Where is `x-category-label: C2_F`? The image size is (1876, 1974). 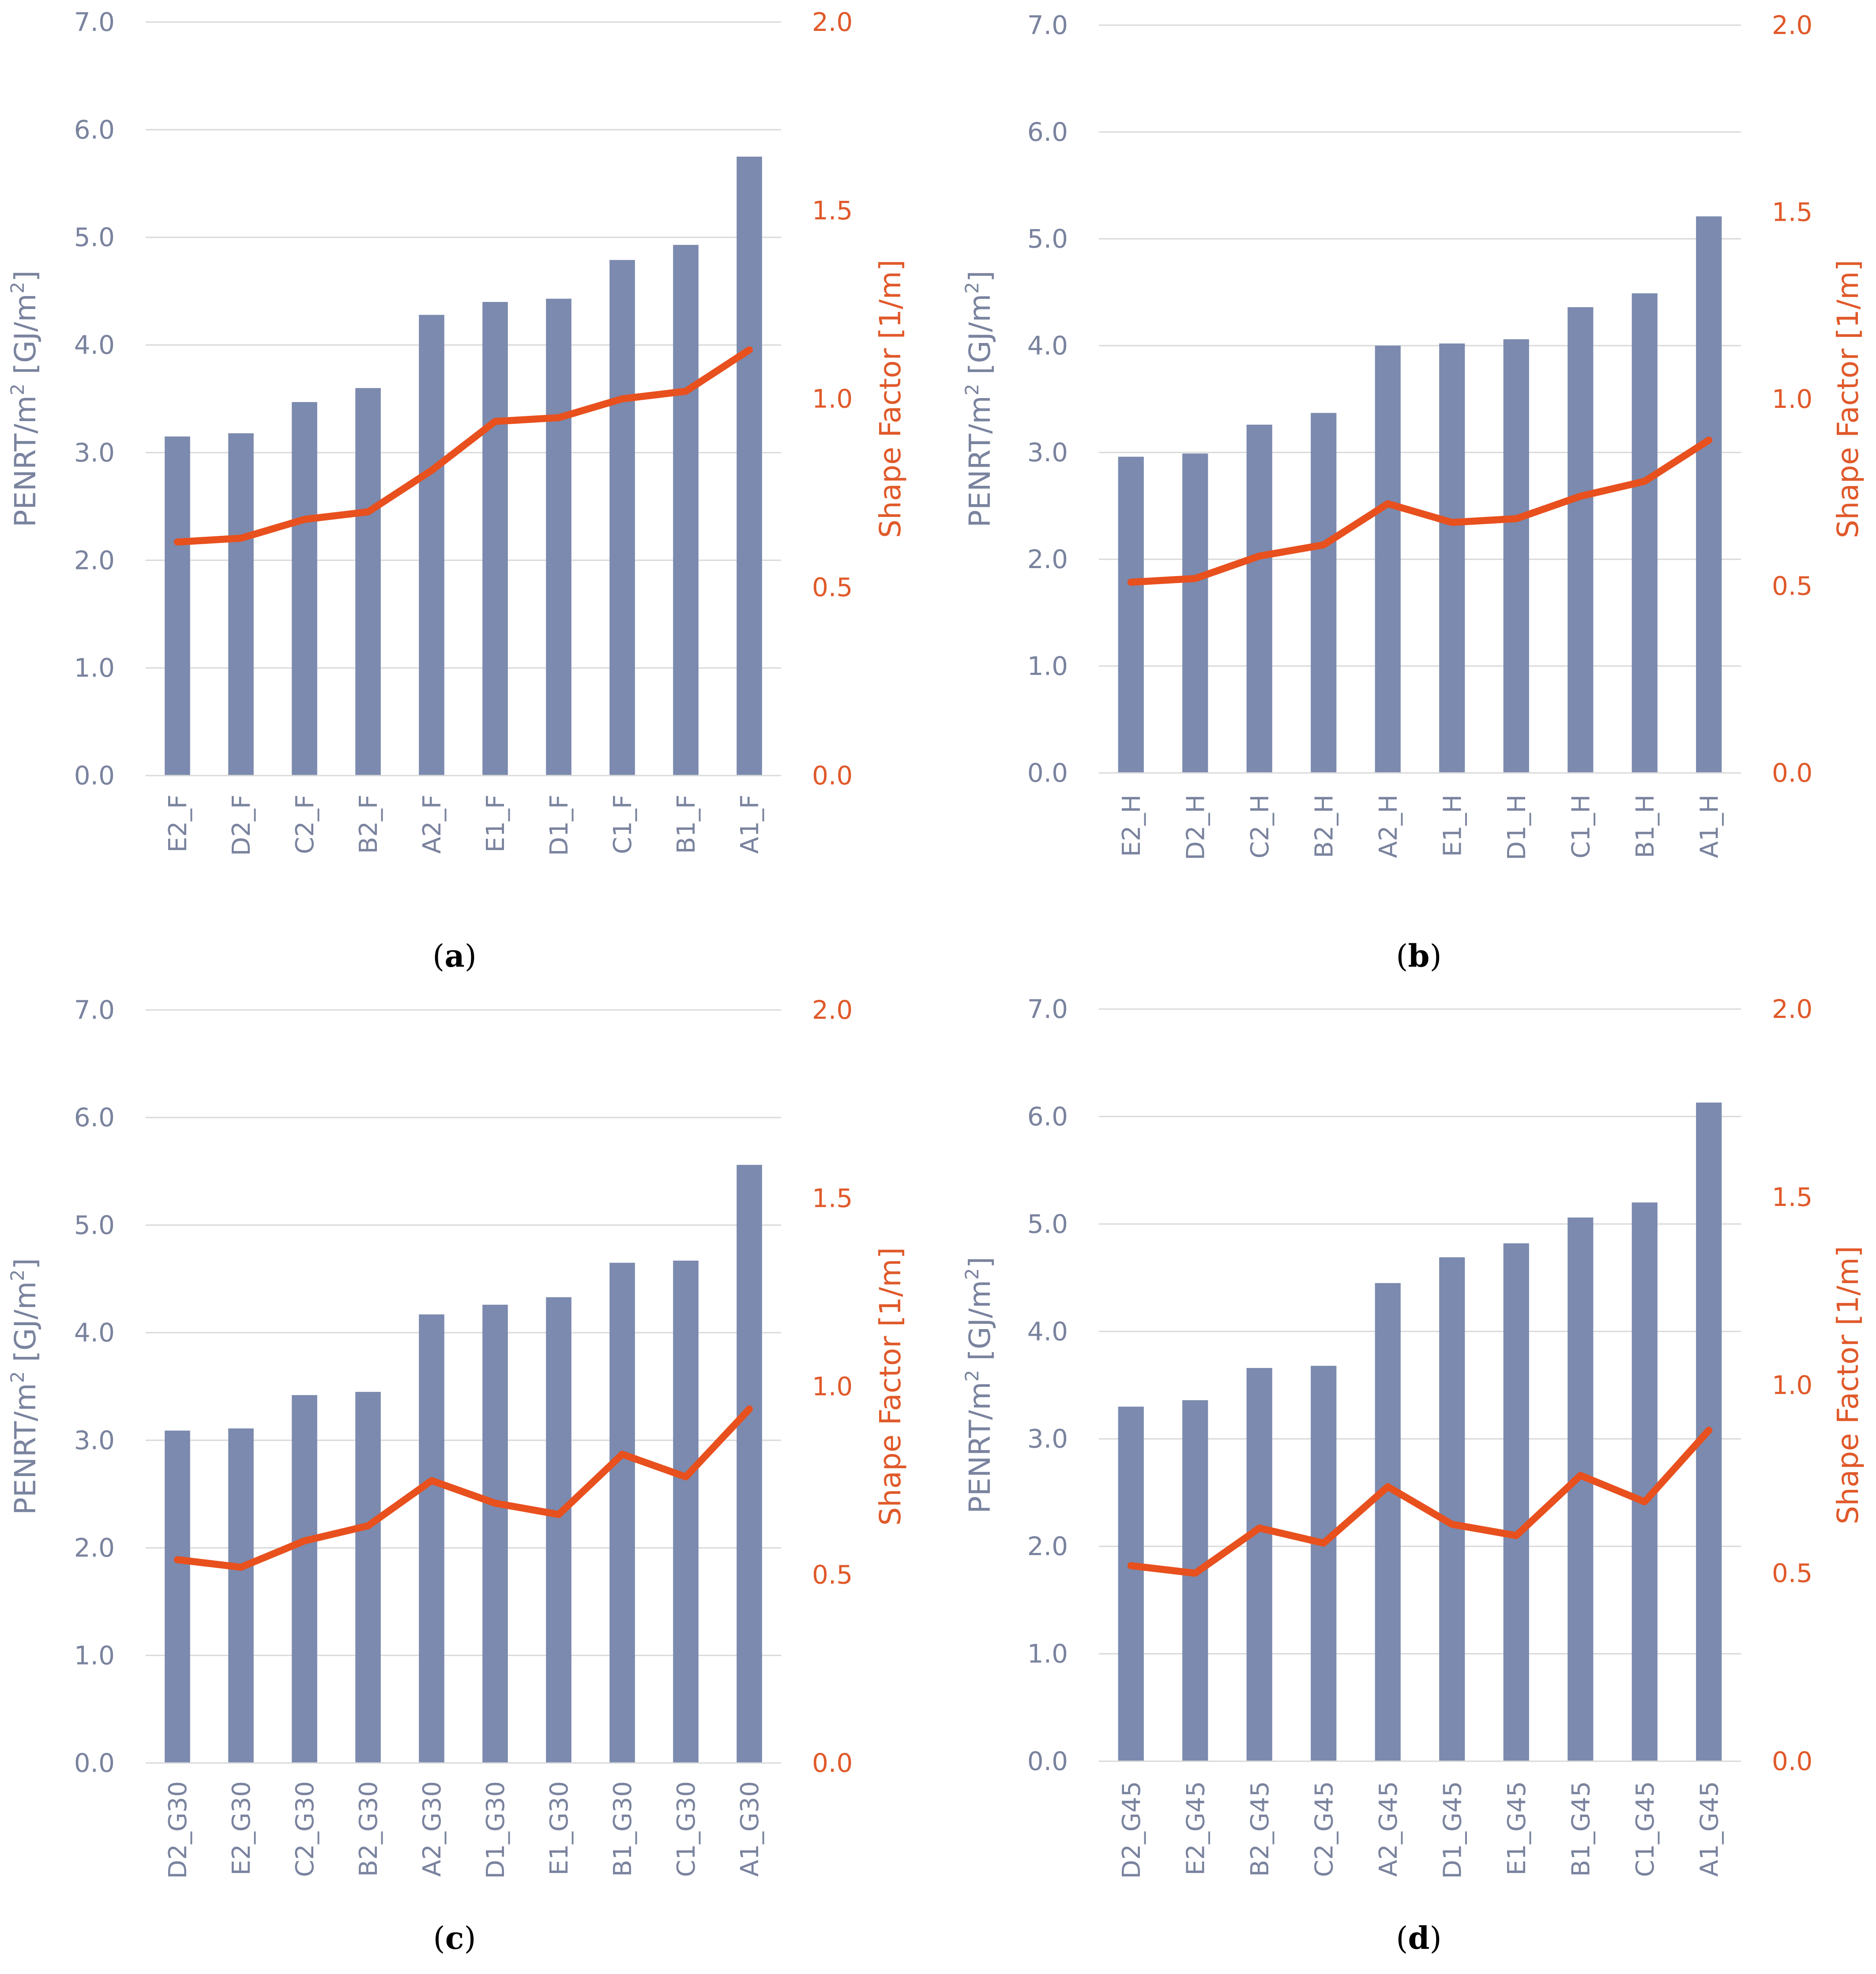 x-category-label: C2_F is located at coordinates (305, 824).